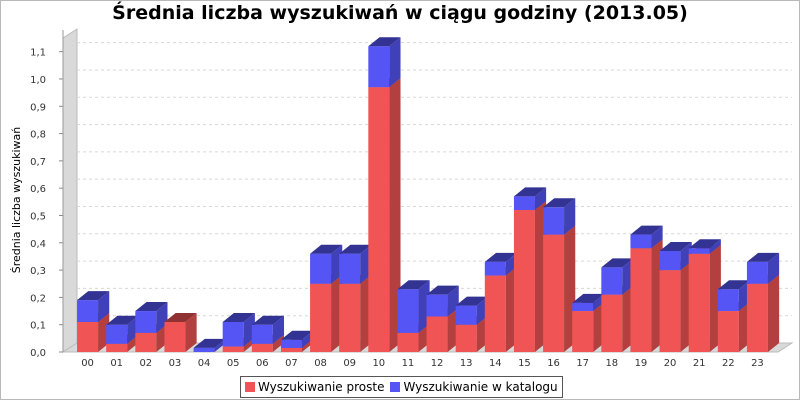  Describe the element at coordinates (395, 387) in the screenshot. I see `legend-swatch-catalog` at that location.